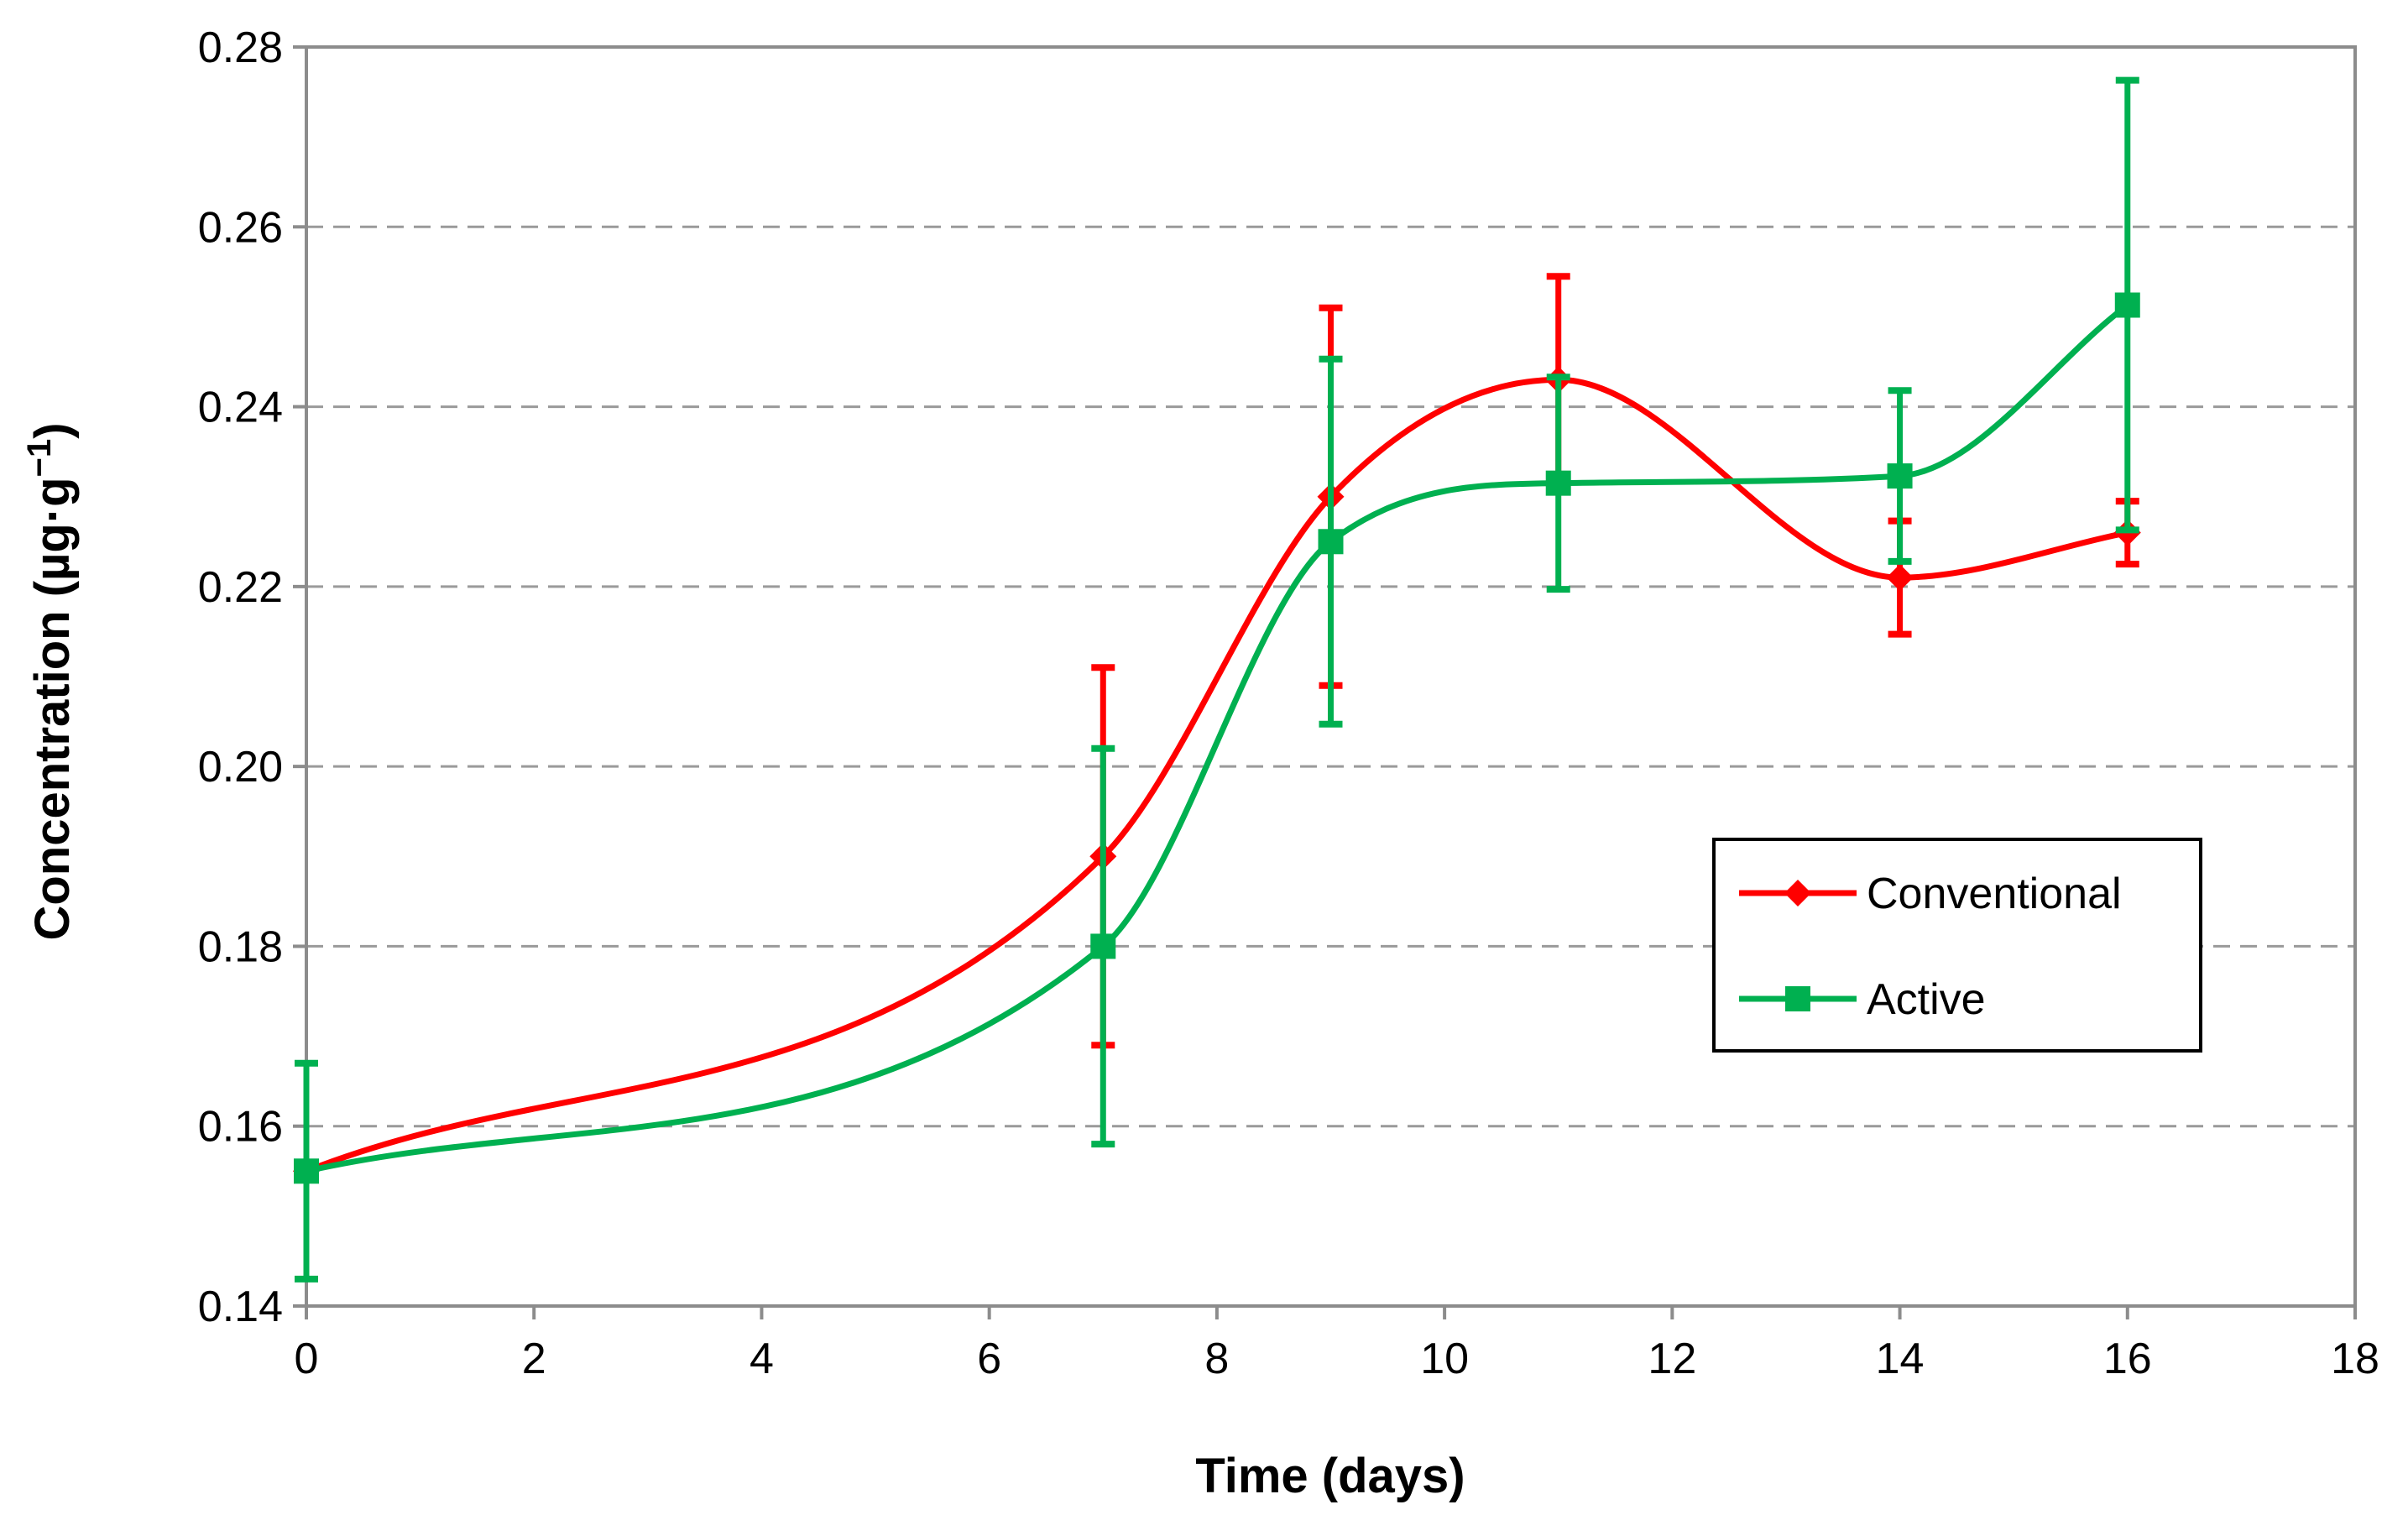 The height and width of the screenshot is (1536, 2408). Describe the element at coordinates (1900, 1359) in the screenshot. I see `x-tick-label: 14` at that location.